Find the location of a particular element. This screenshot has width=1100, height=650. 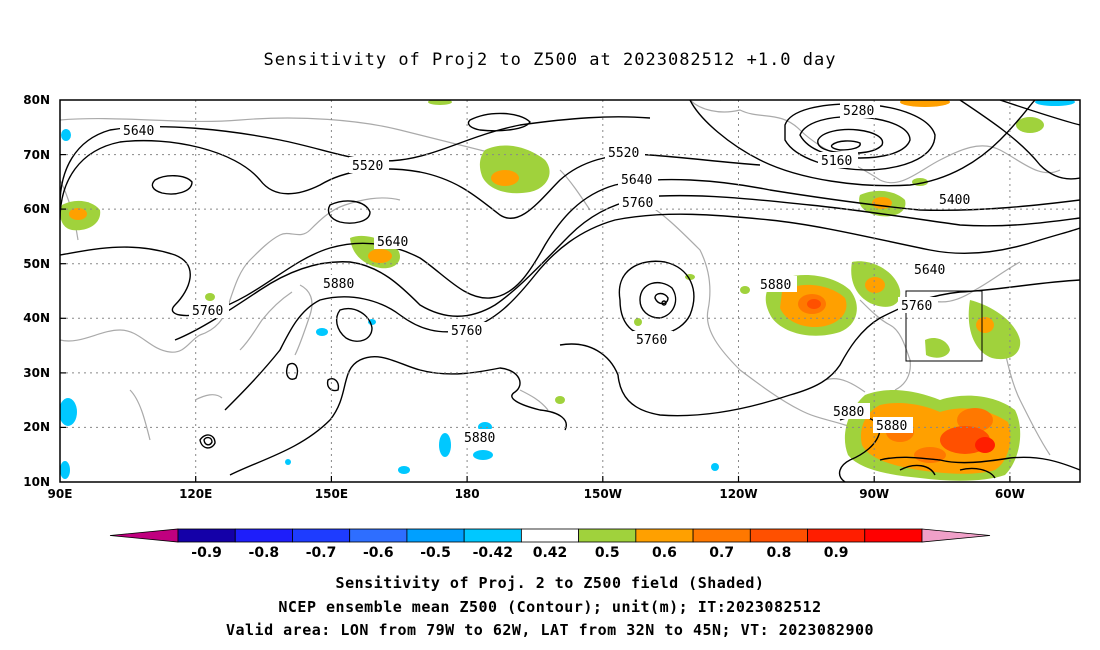

colorbar-cells is located at coordinates (550, 535).